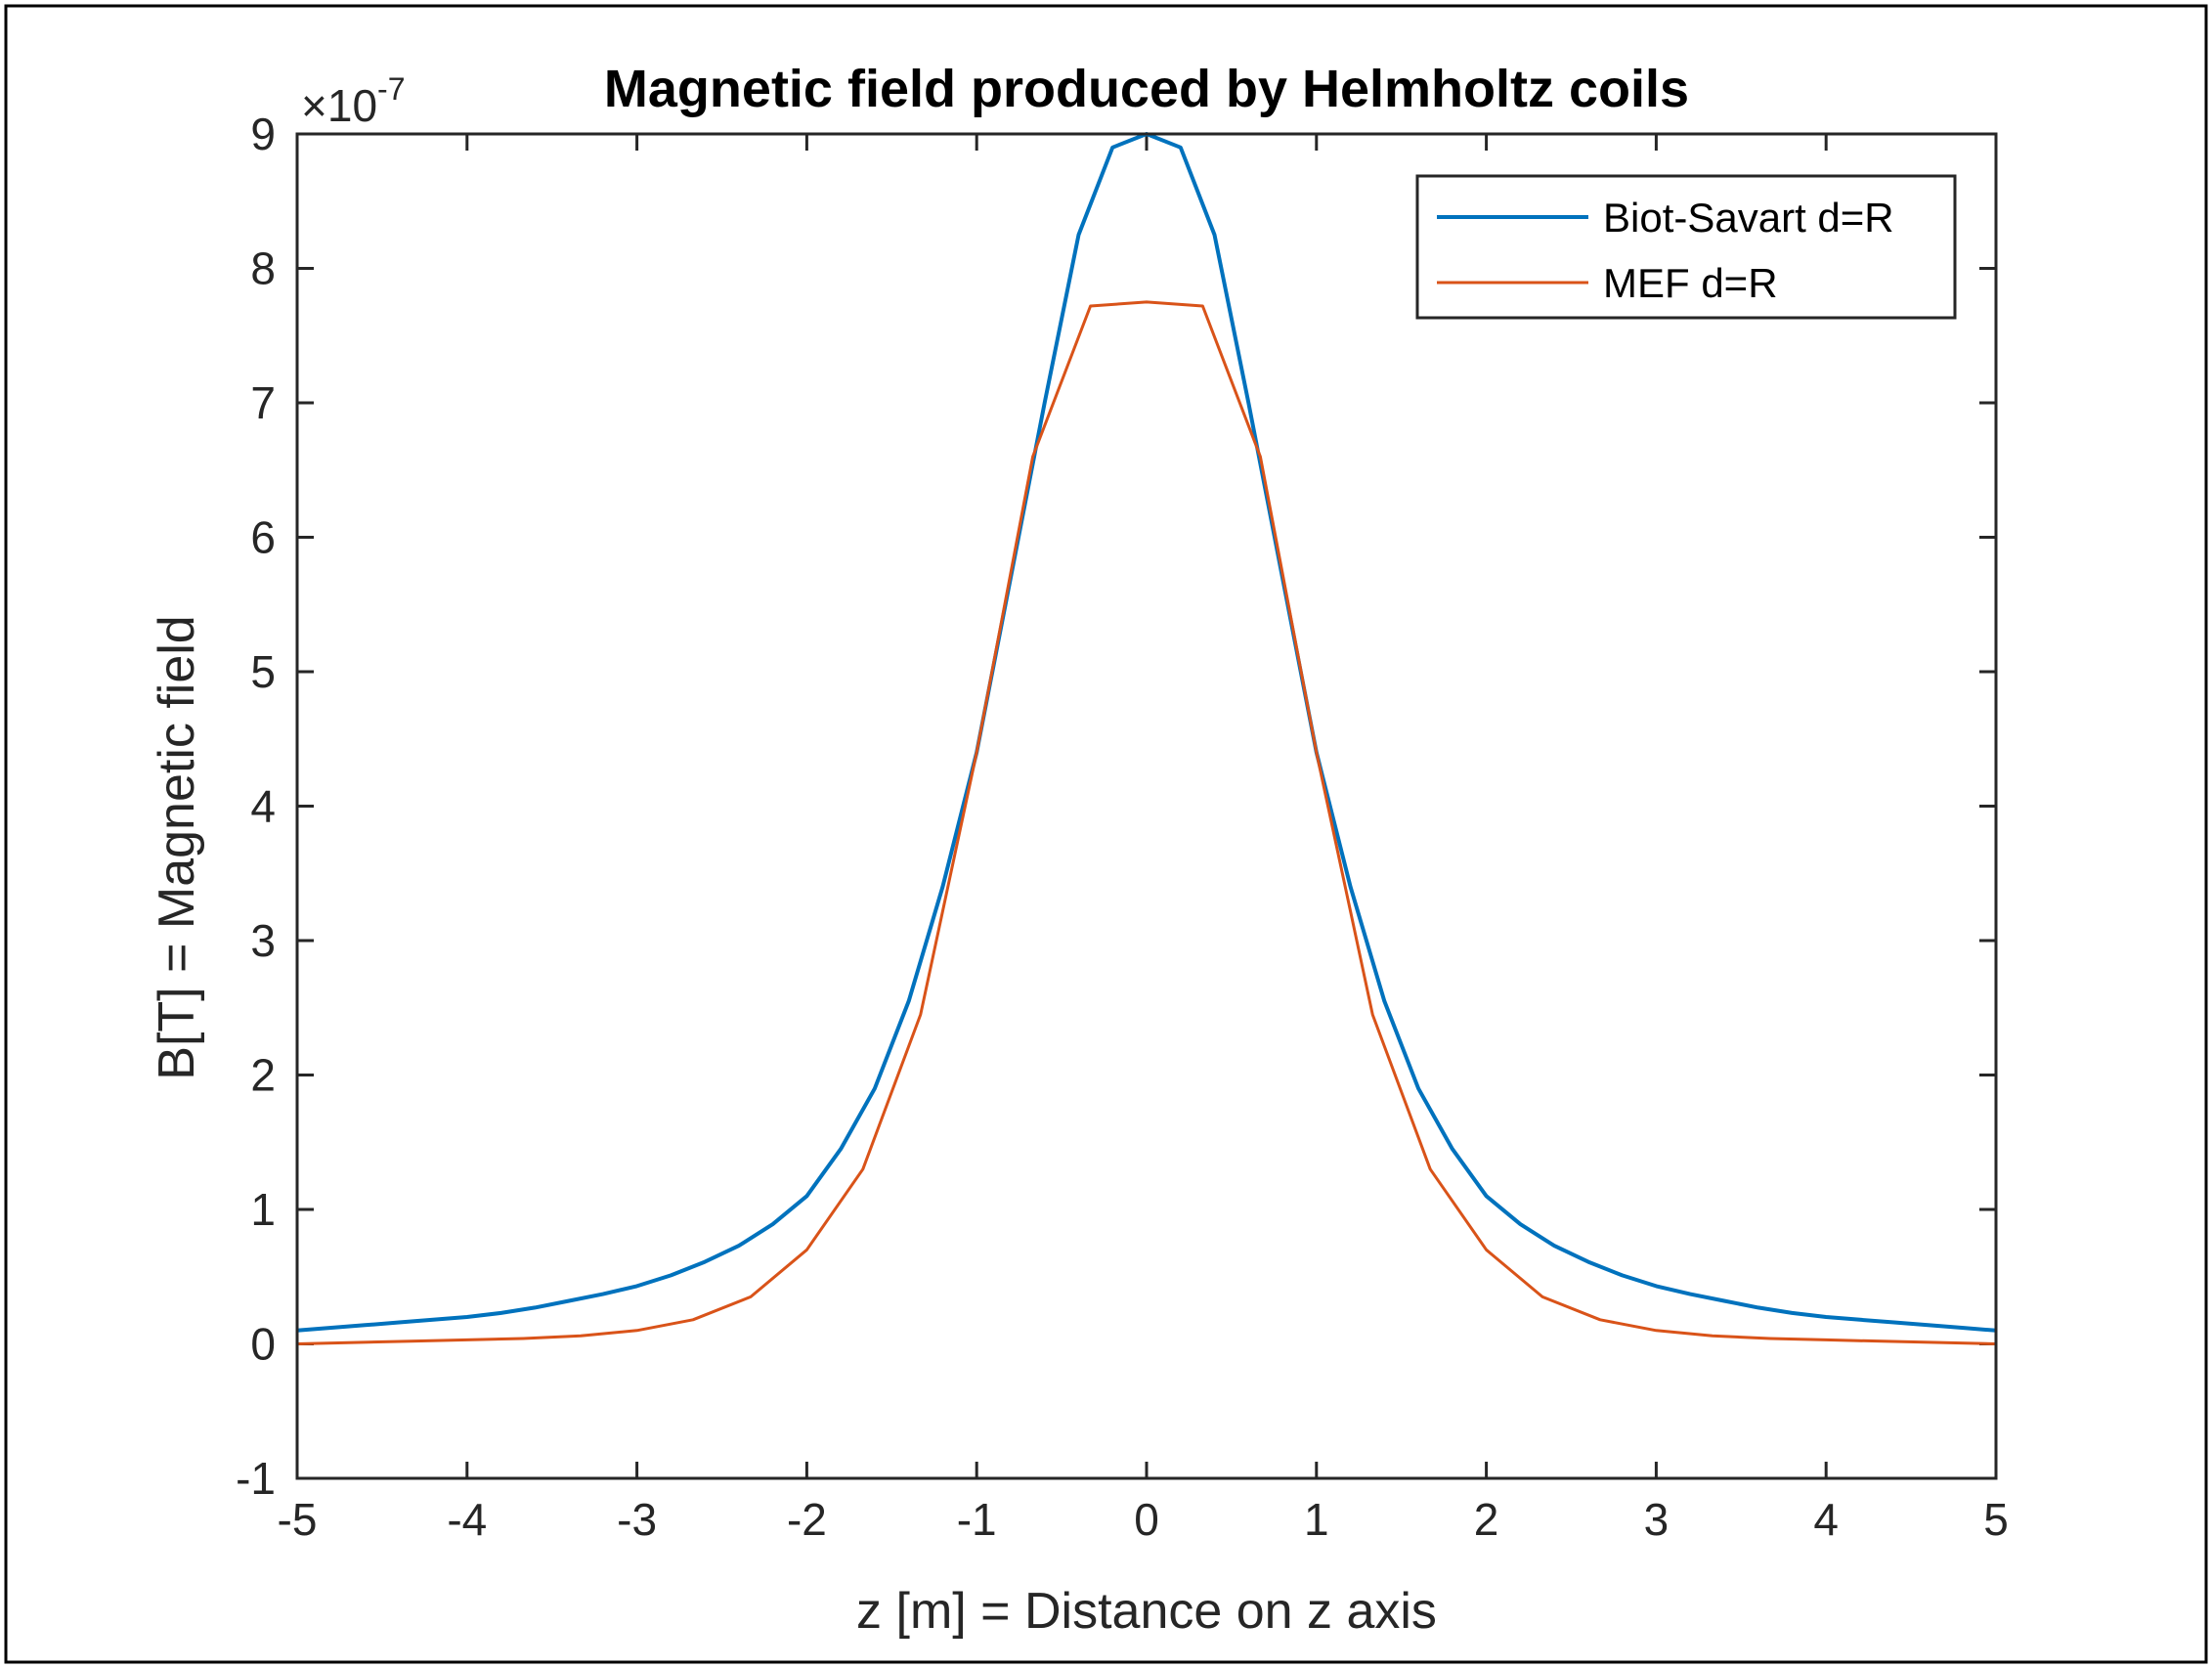 The height and width of the screenshot is (1668, 2212). I want to click on x-axis-title: z [m] = Distance on z axis, so click(1146, 1612).